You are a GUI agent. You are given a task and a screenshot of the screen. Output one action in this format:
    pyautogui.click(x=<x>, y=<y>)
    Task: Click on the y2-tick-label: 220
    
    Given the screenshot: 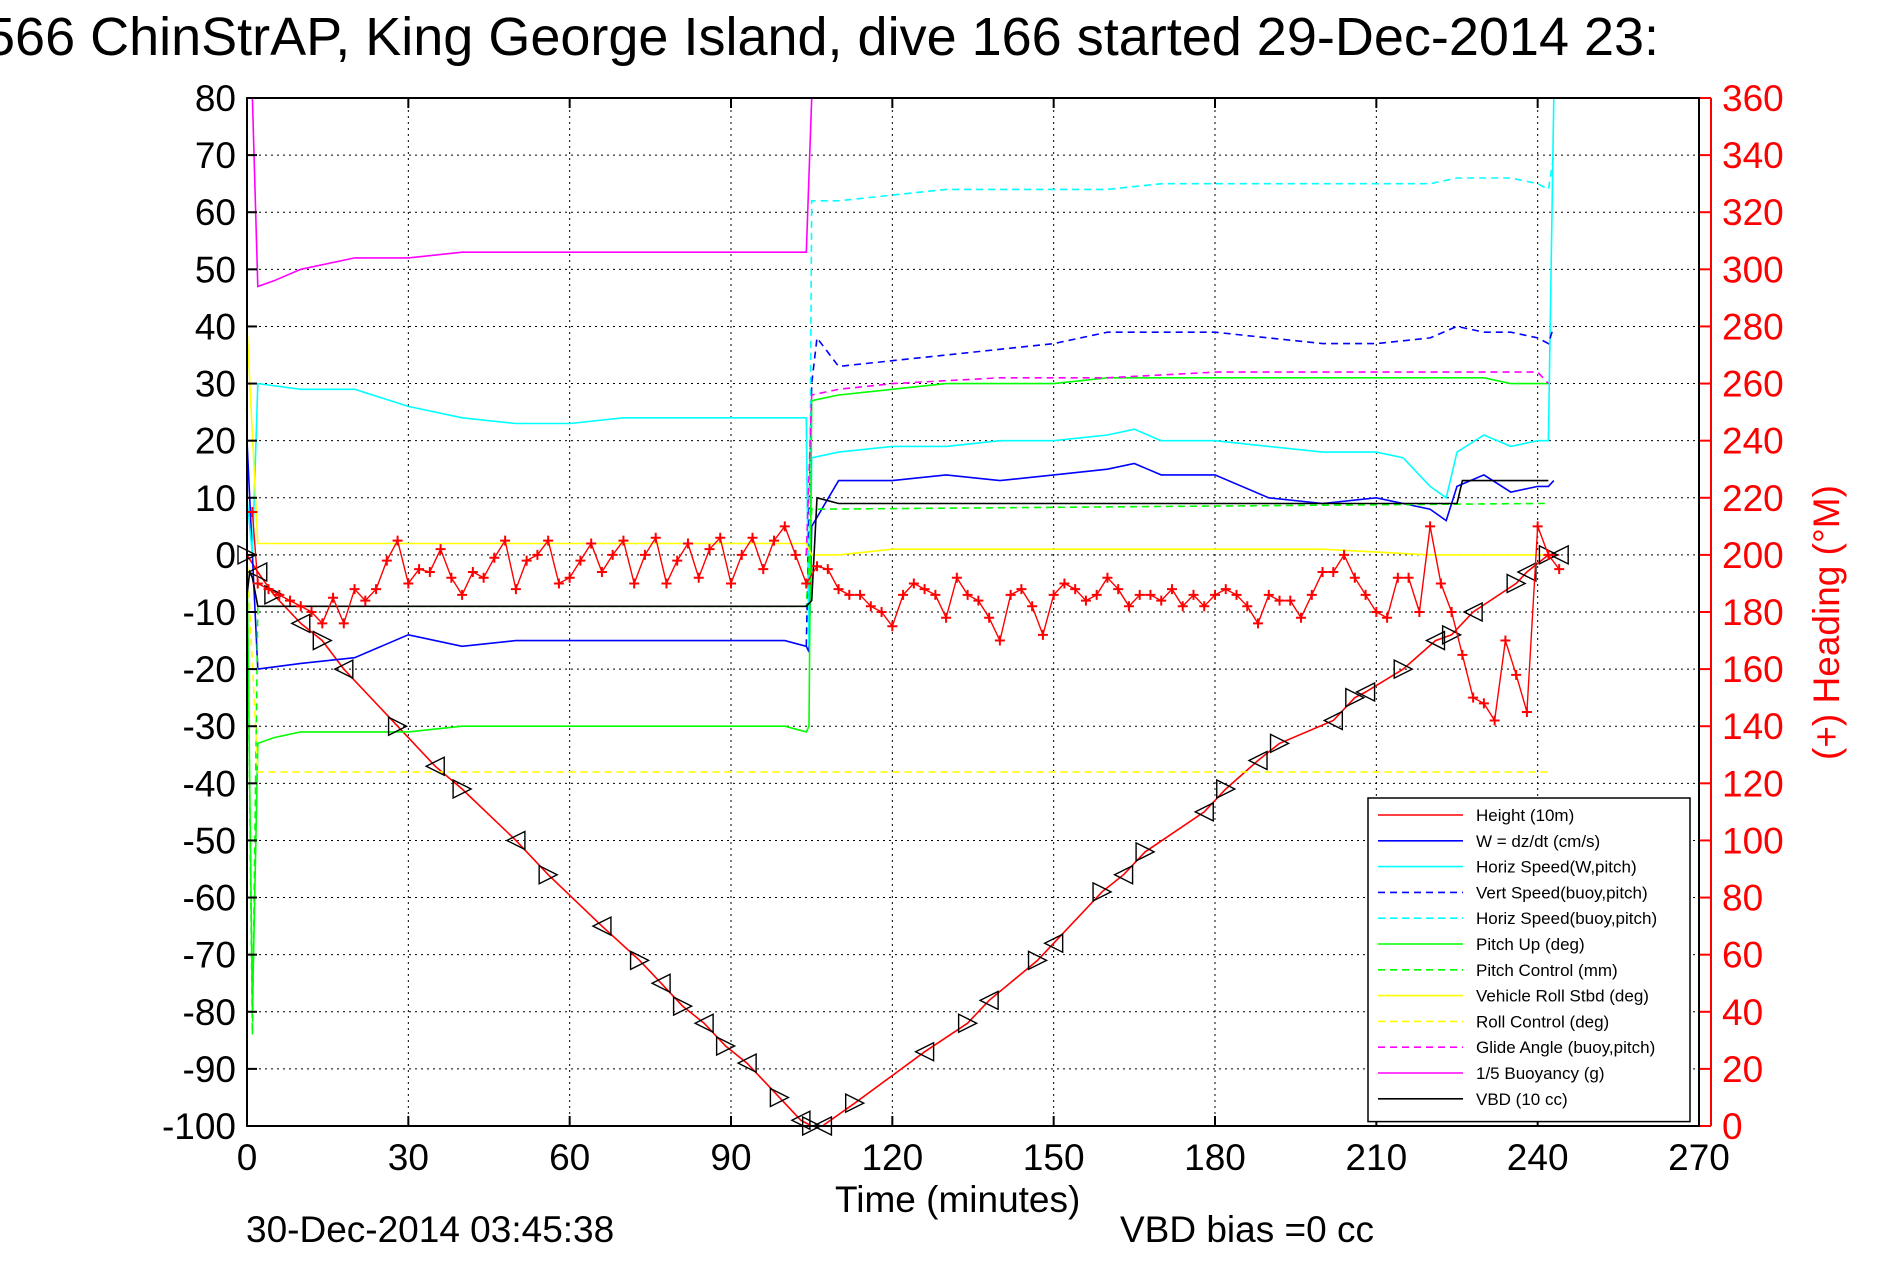 What is the action you would take?
    pyautogui.click(x=1753, y=498)
    